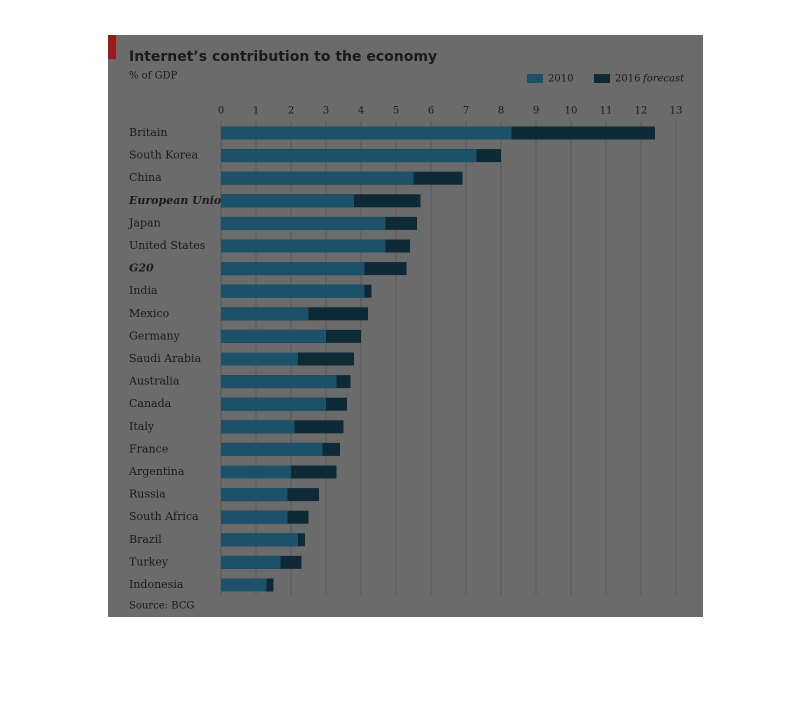 The height and width of the screenshot is (712, 810). I want to click on y-tick-label: Italy, so click(142, 426).